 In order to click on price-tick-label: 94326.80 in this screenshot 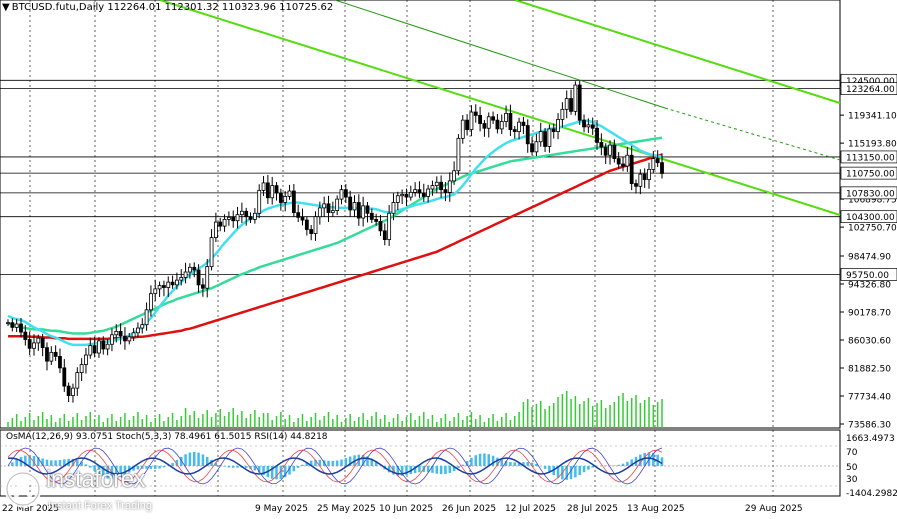, I will do `click(869, 285)`.